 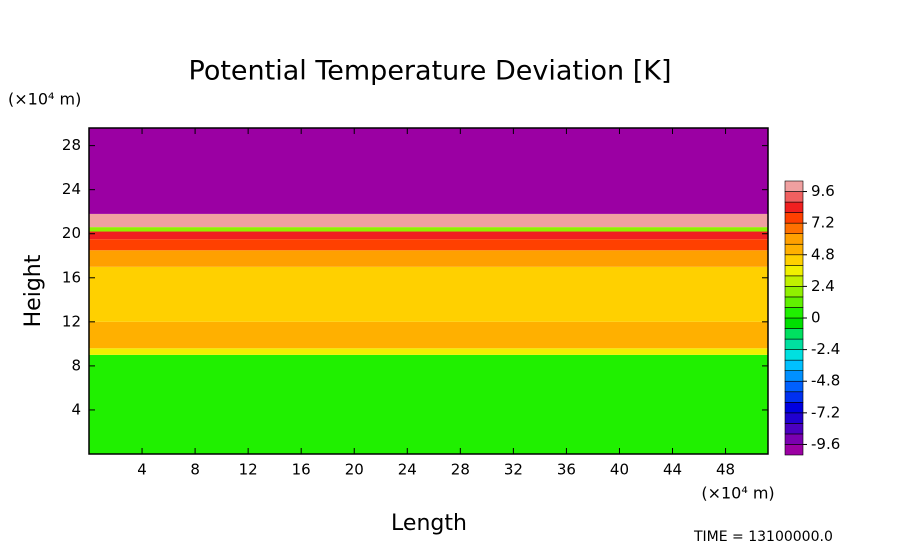 What do you see at coordinates (142, 470) in the screenshot?
I see `x-tick-label: 4` at bounding box center [142, 470].